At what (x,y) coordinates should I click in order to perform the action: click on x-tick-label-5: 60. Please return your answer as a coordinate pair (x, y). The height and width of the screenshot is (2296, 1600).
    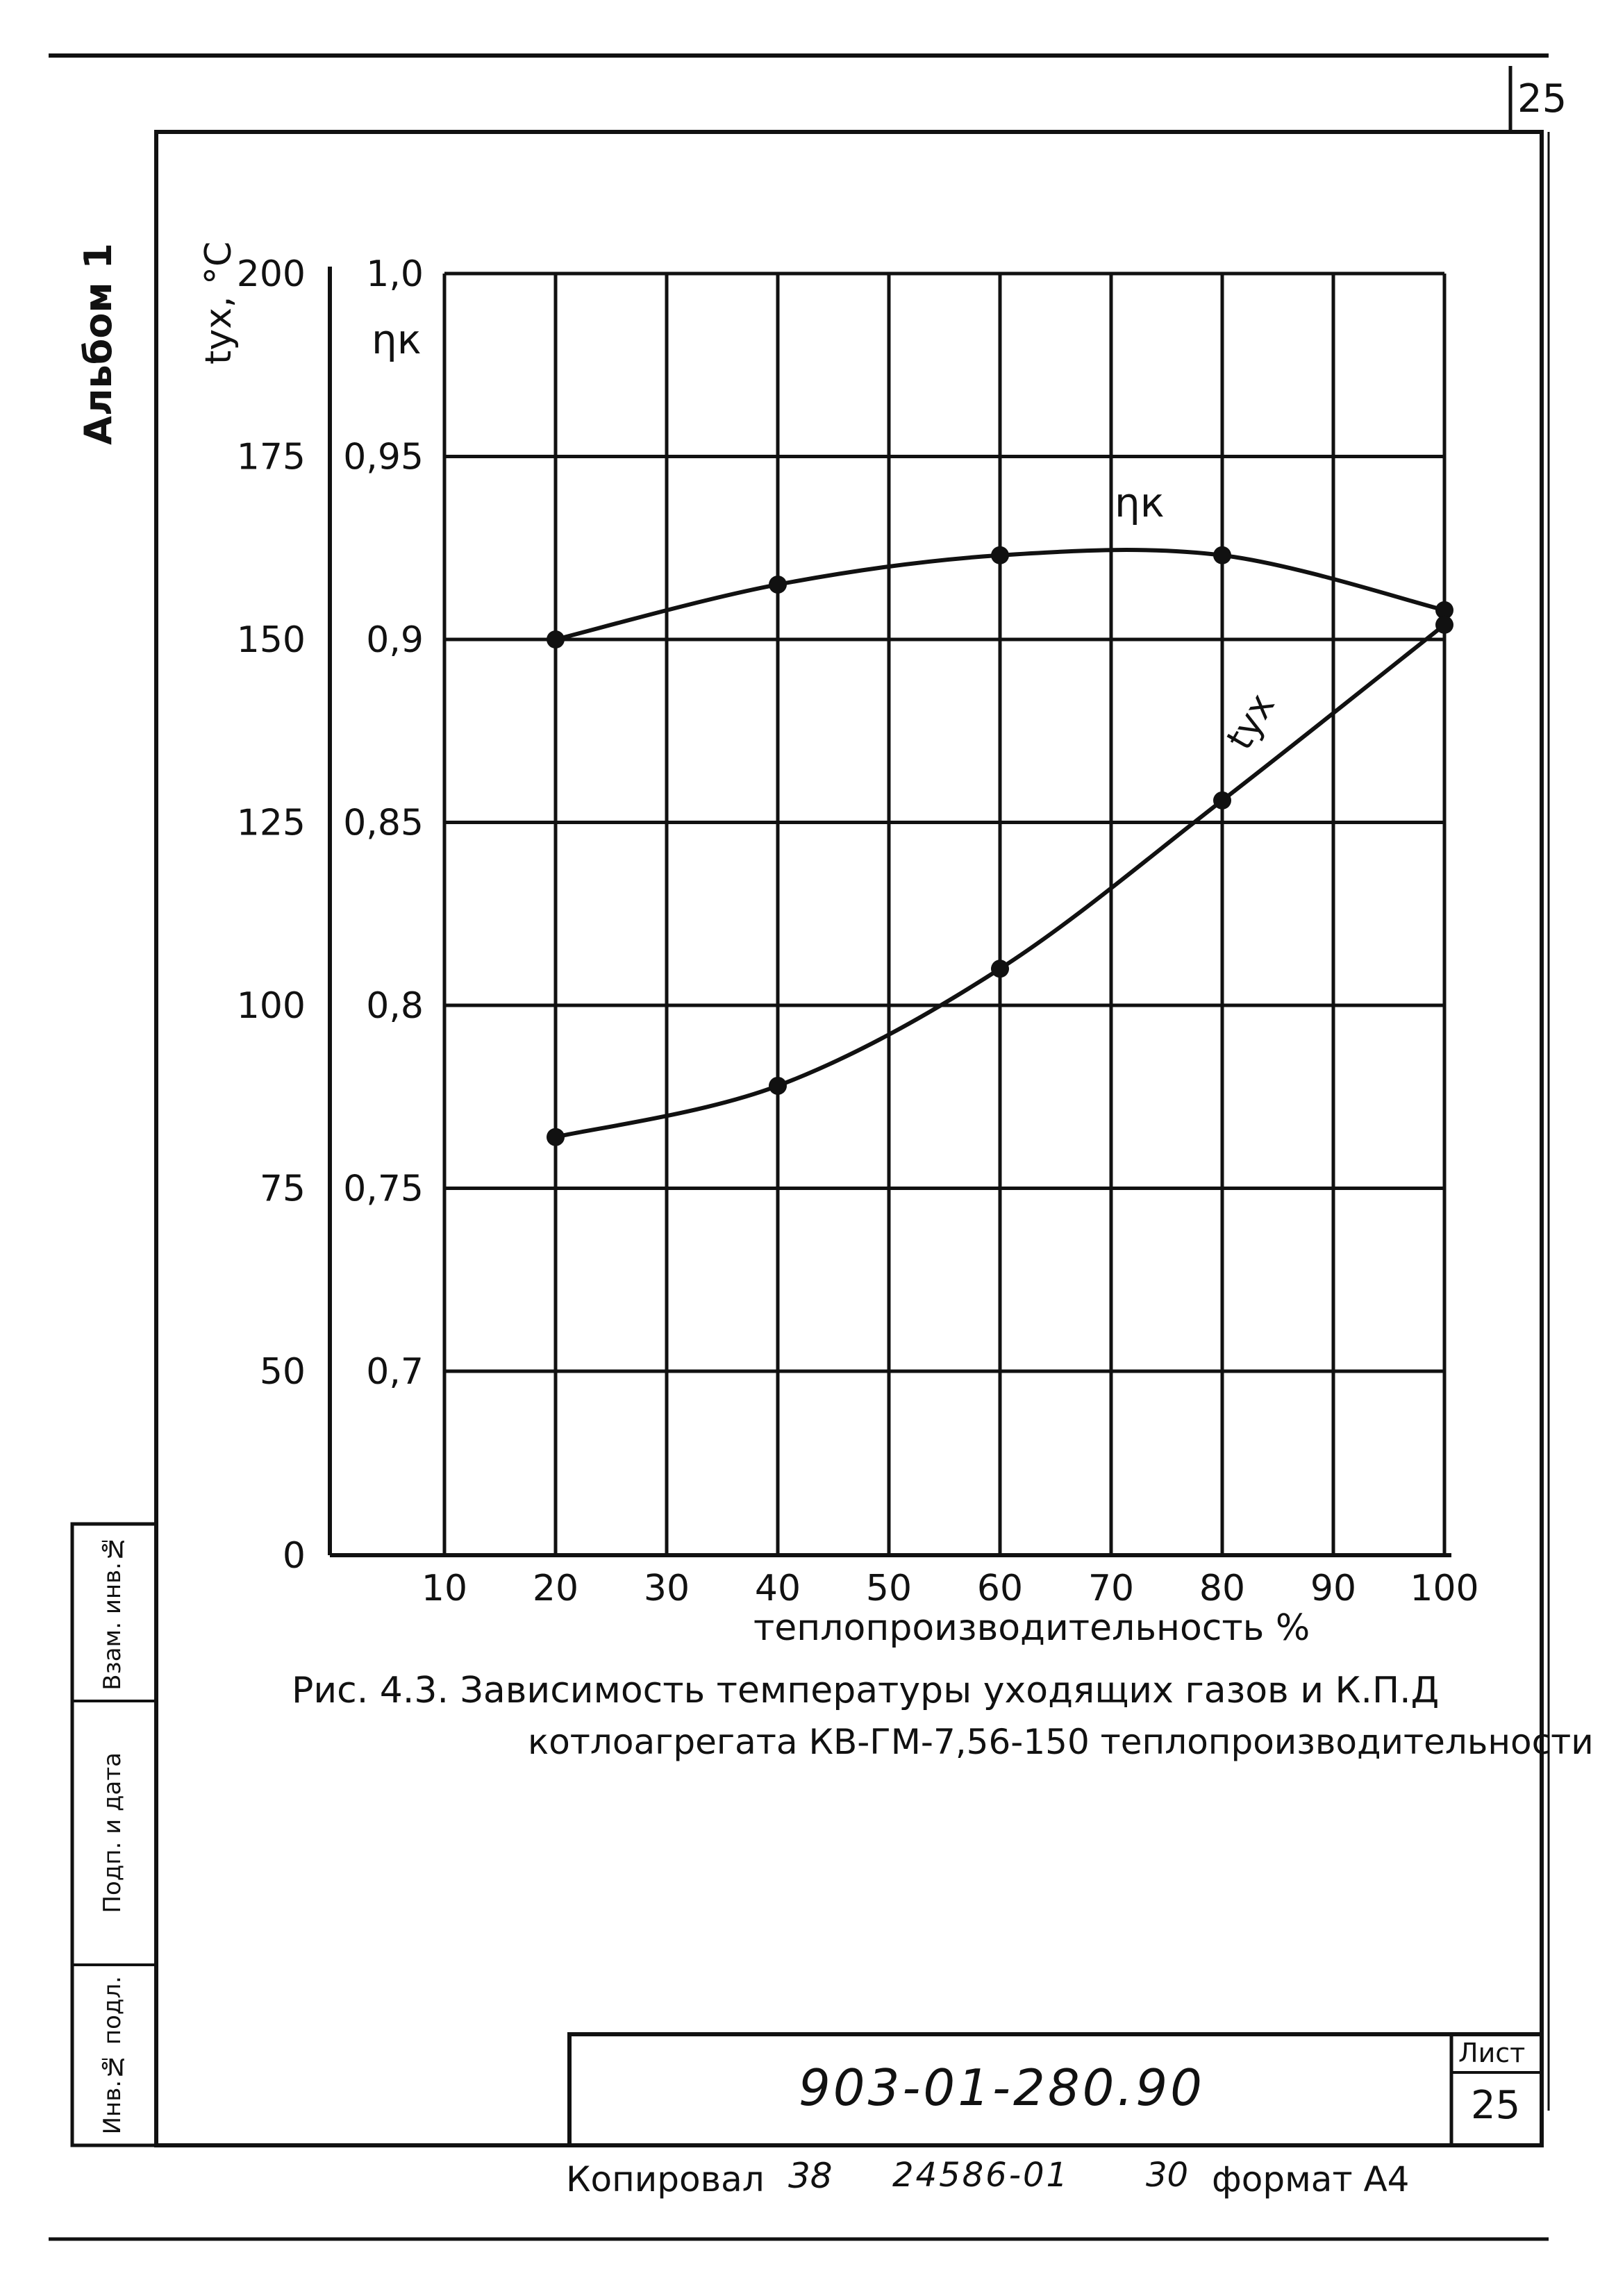
    Looking at the image, I should click on (1000, 1588).